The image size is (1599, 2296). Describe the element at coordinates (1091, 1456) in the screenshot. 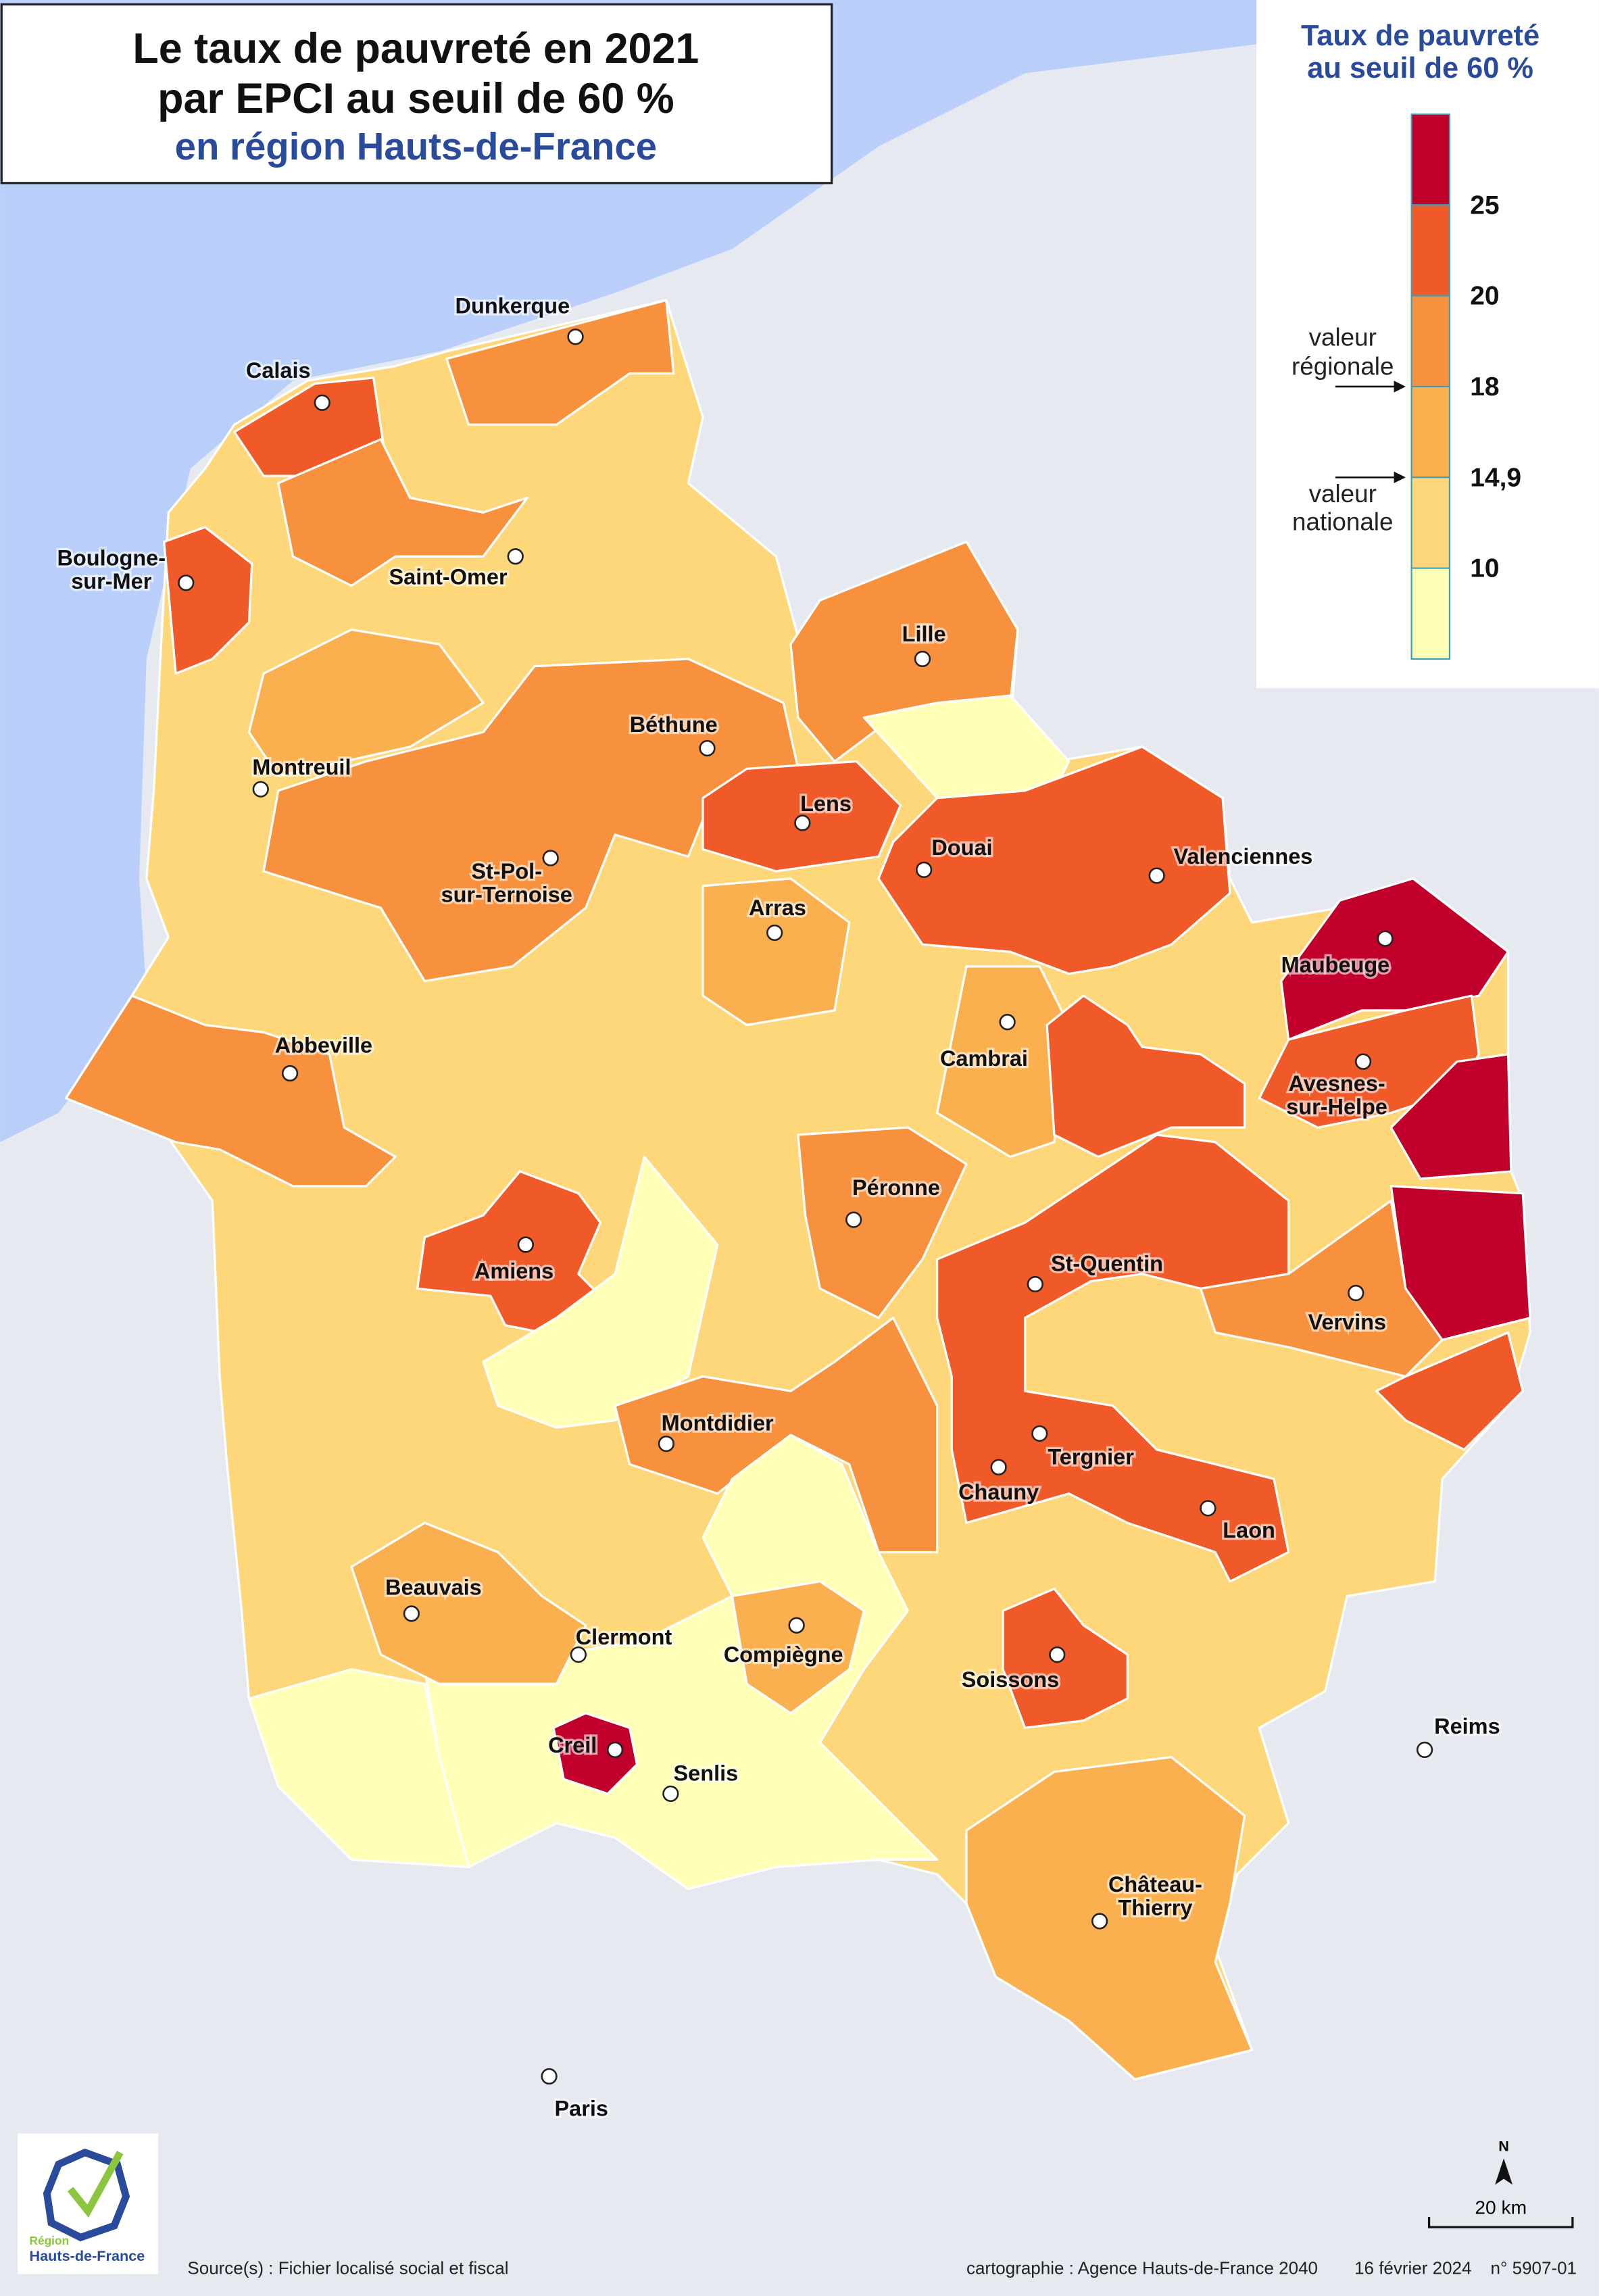

I see `city-label: Tergnier` at that location.